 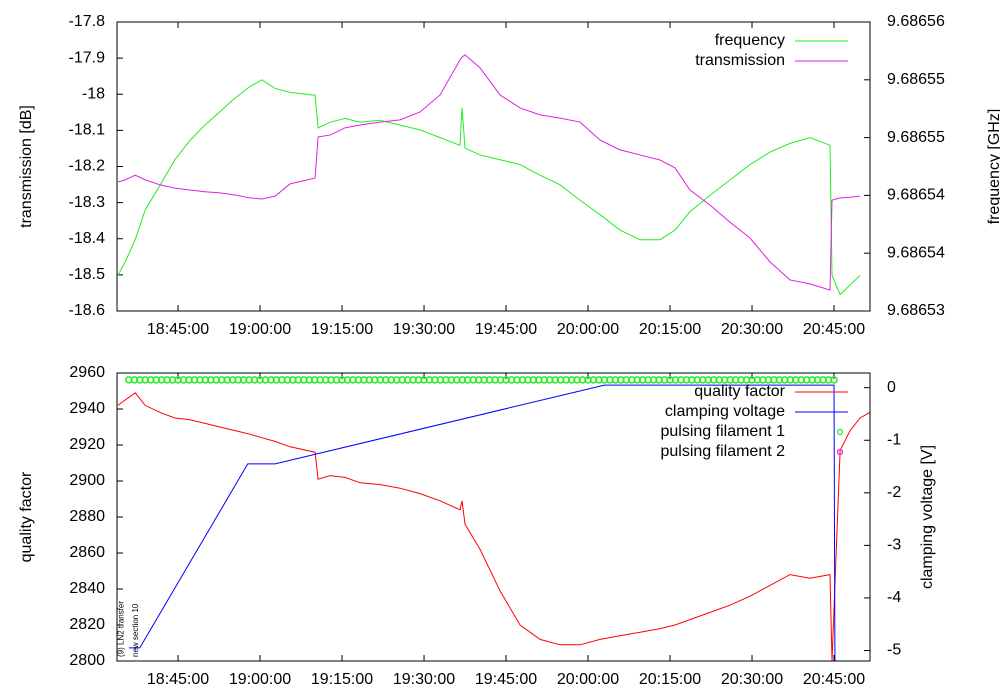 What do you see at coordinates (739, 391) in the screenshot?
I see `legend-label: quality factor` at bounding box center [739, 391].